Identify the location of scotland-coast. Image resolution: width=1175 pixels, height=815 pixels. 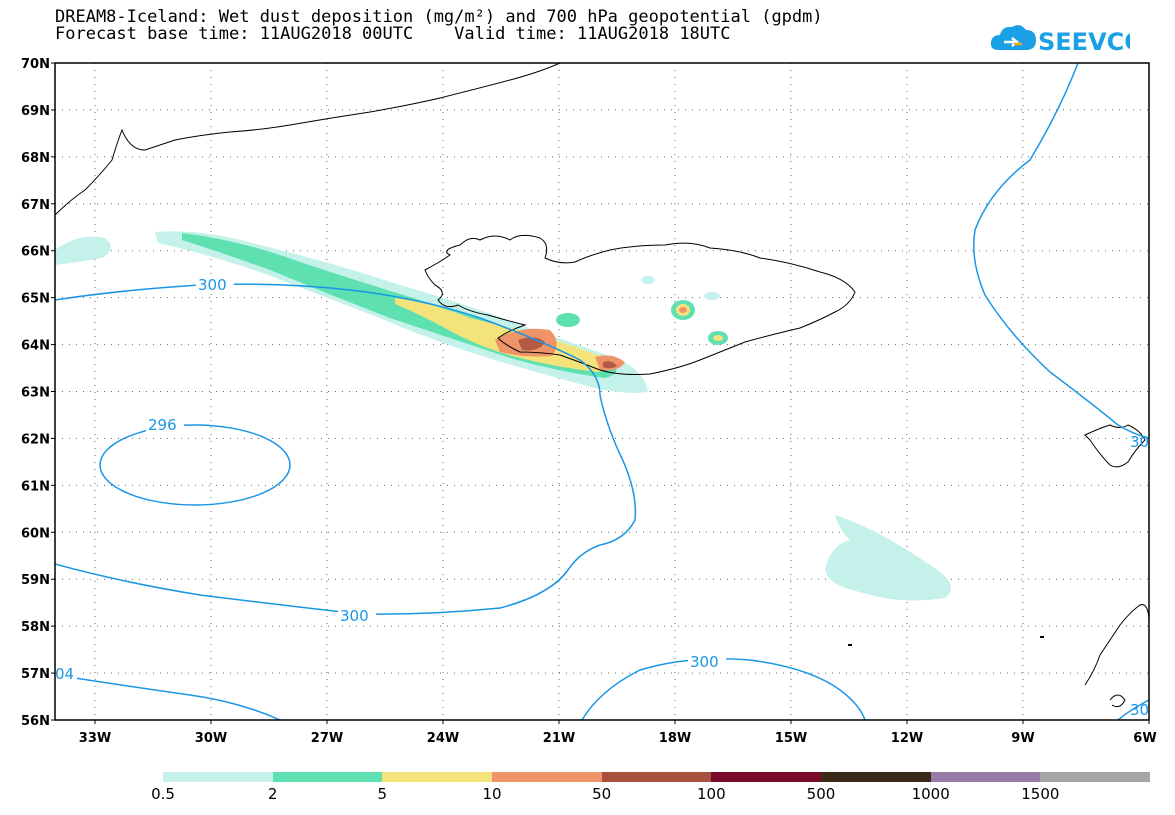
(1116, 662).